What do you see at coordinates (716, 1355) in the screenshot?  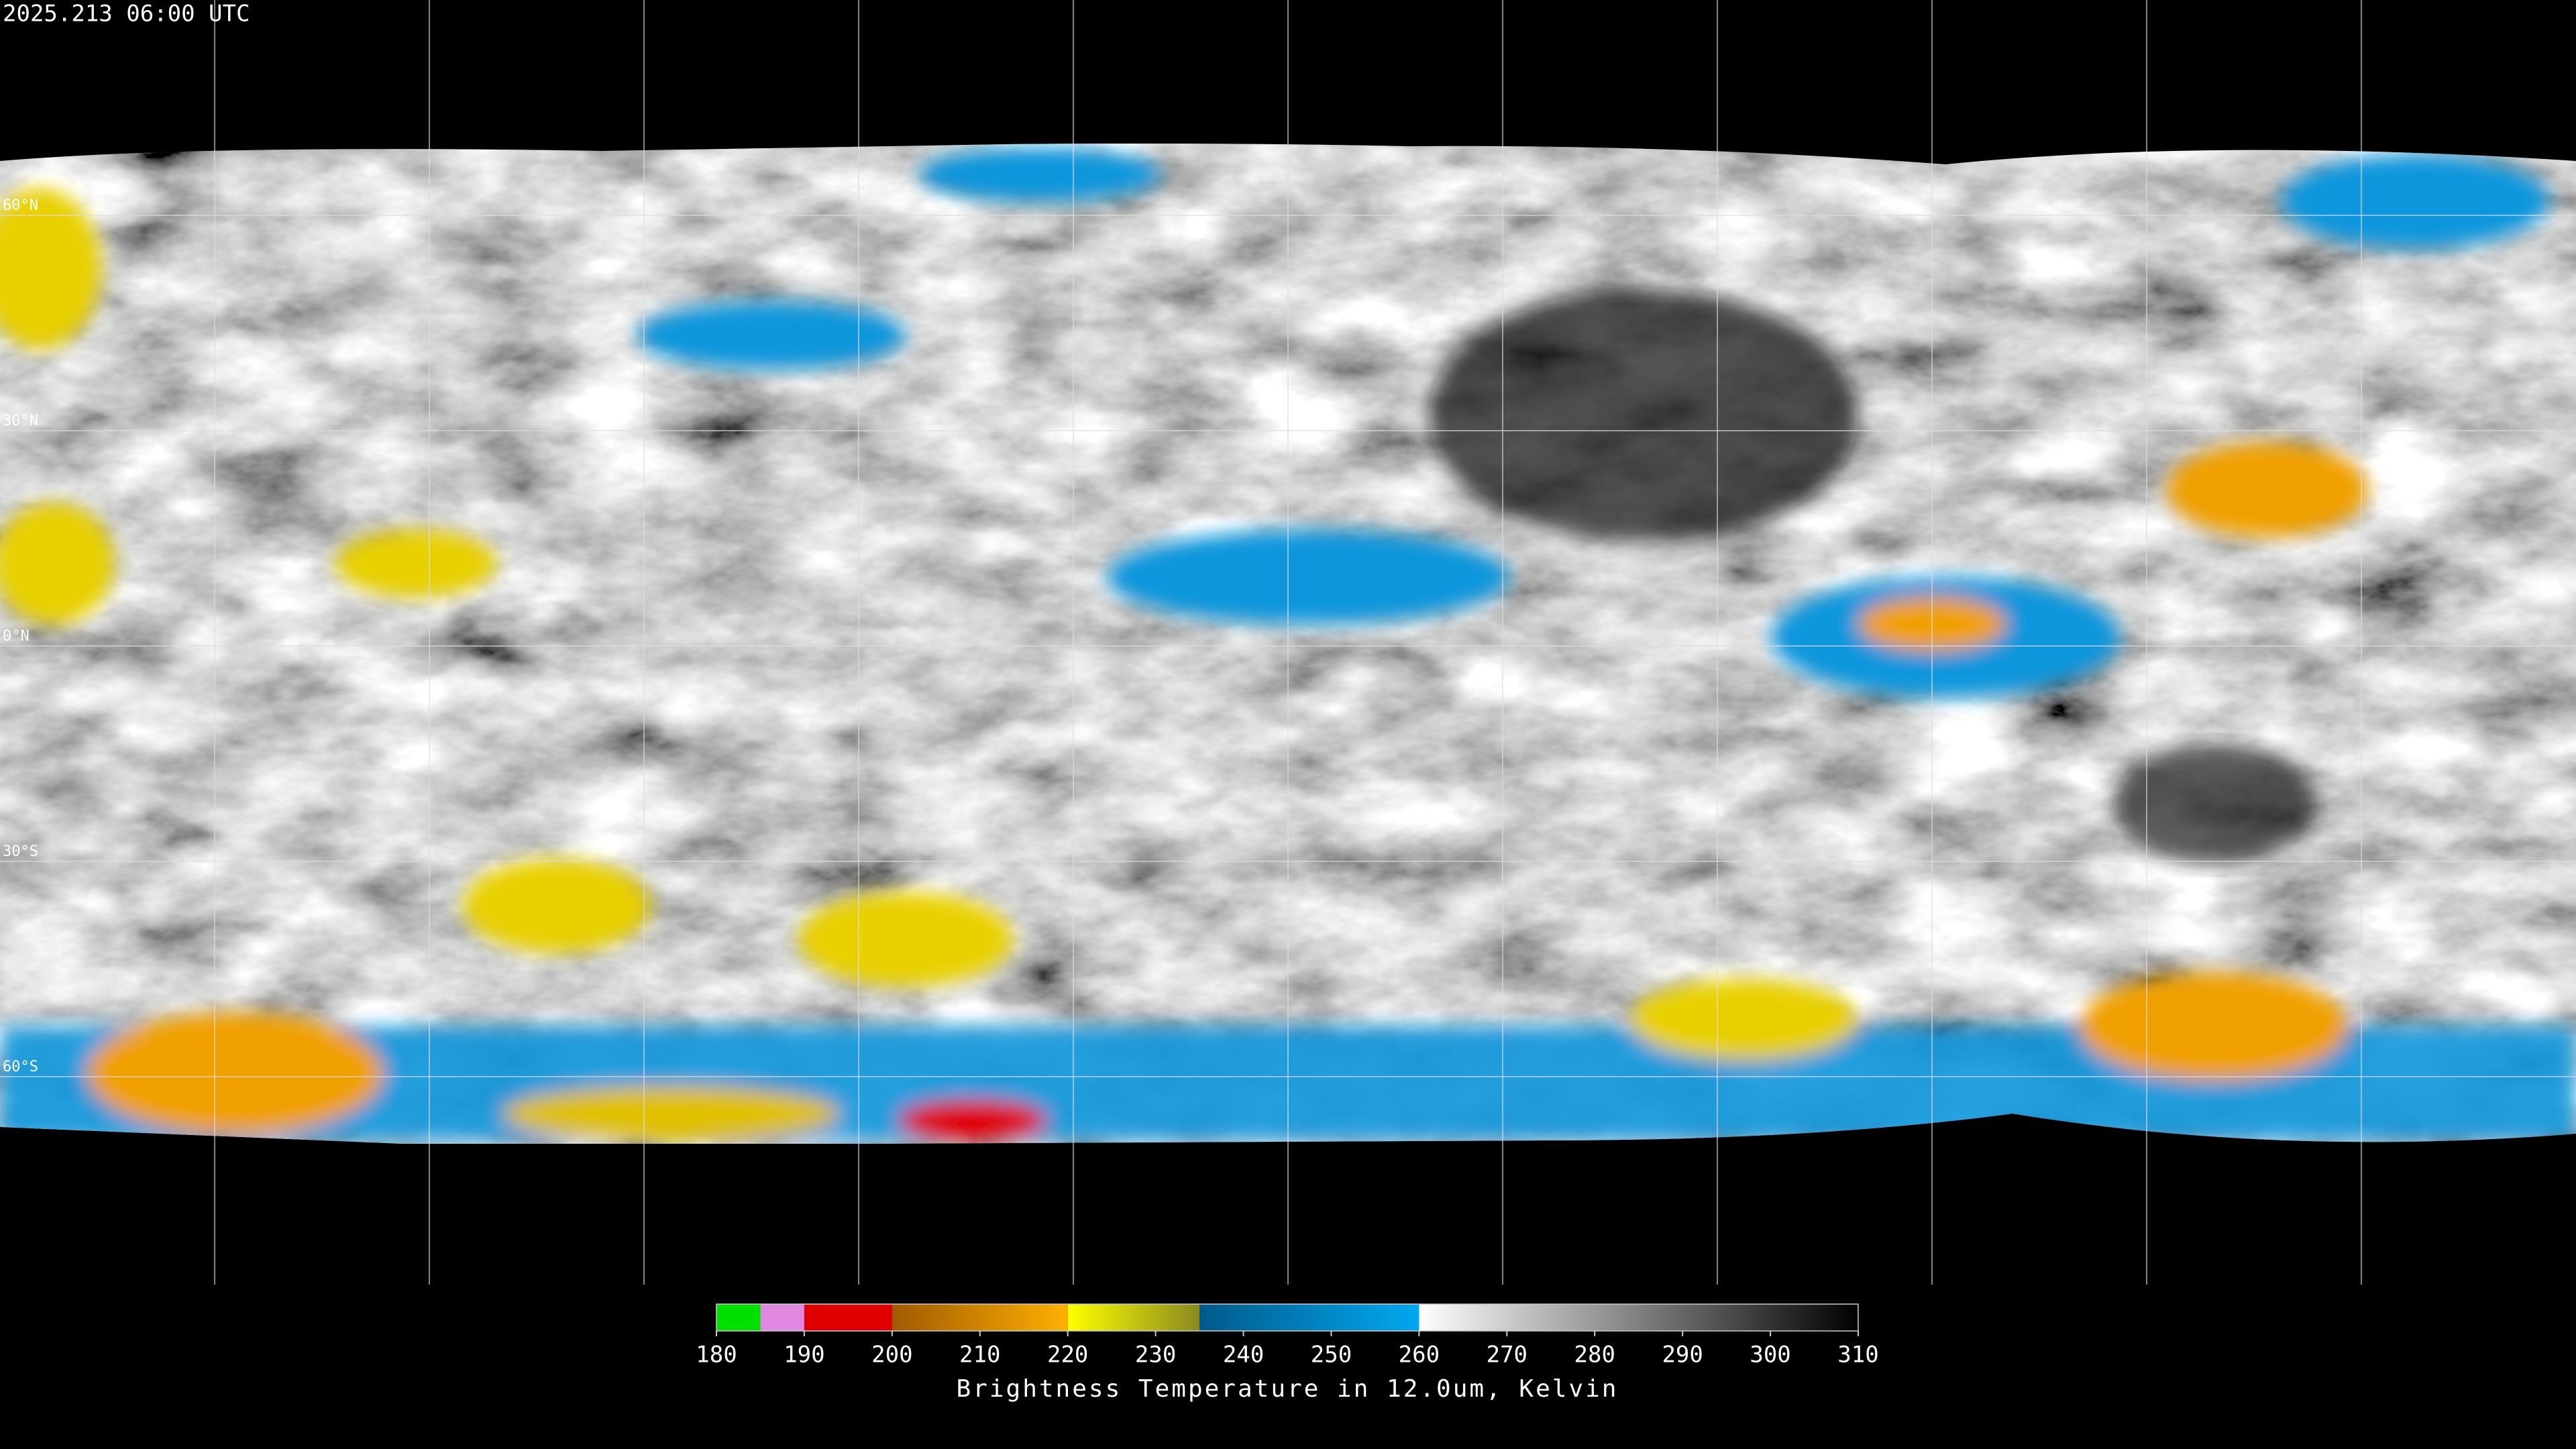 I see `colorbar-tick-label: 180` at bounding box center [716, 1355].